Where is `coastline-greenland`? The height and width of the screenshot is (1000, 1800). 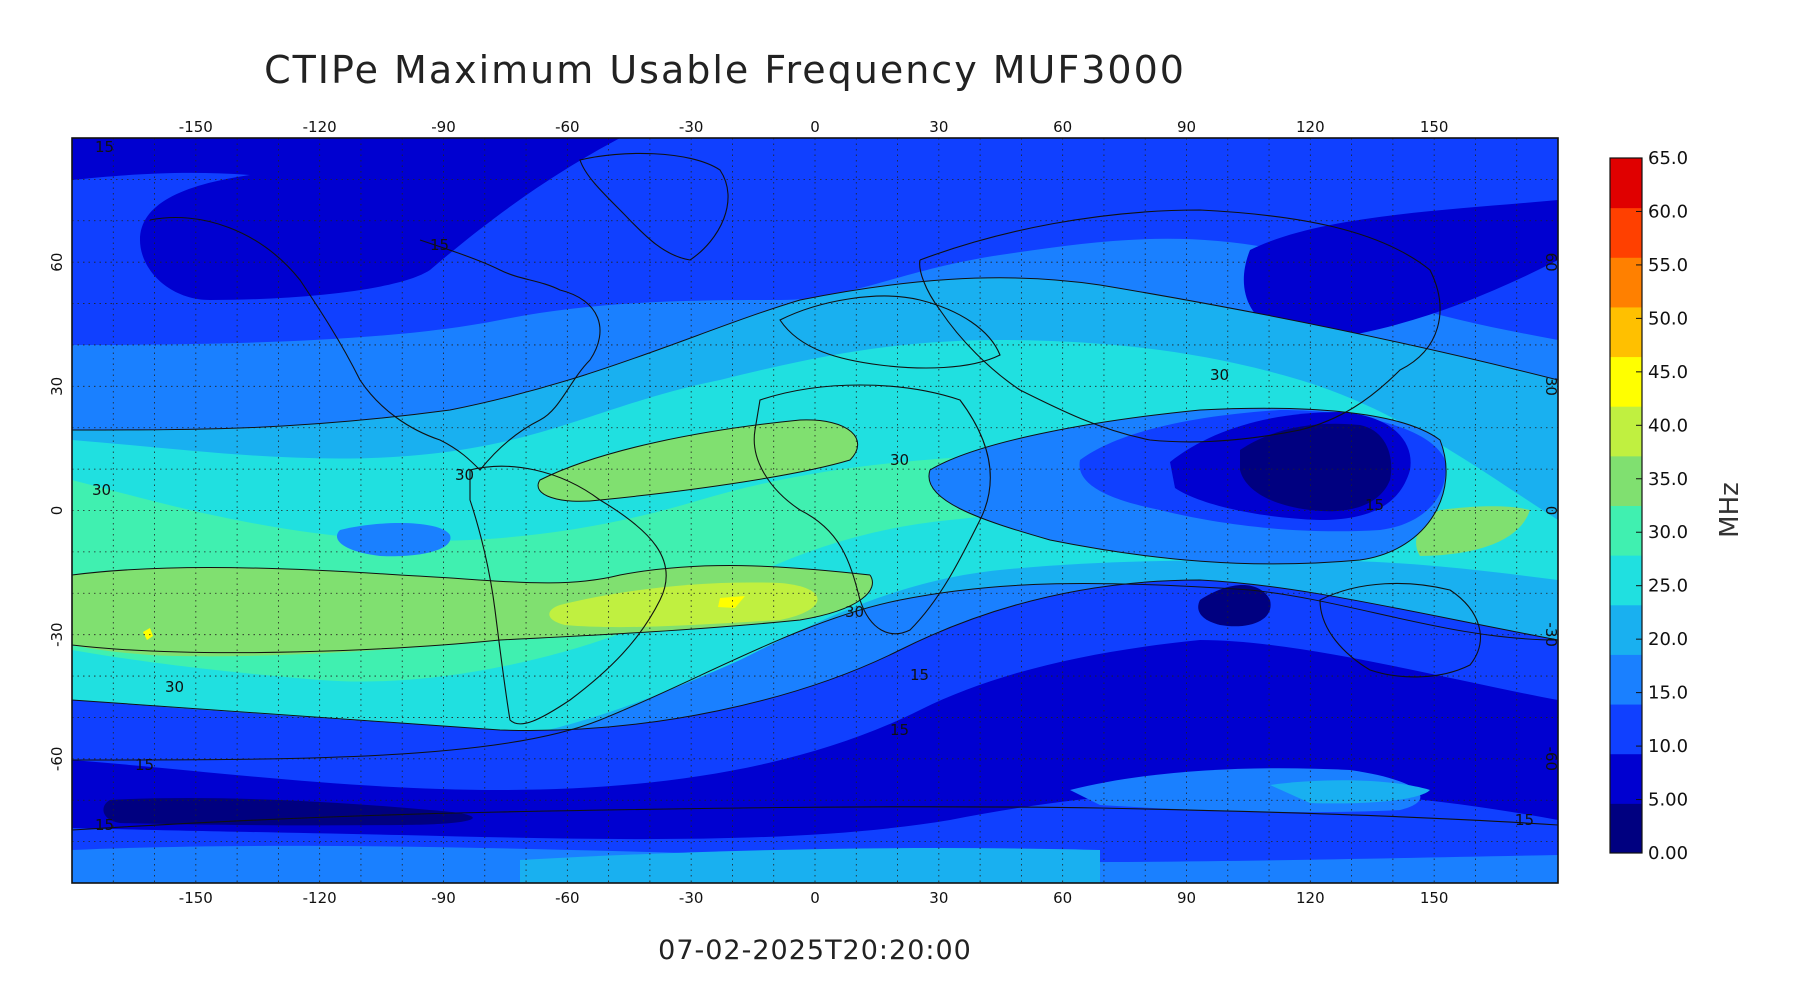 coastline-greenland is located at coordinates (654, 206).